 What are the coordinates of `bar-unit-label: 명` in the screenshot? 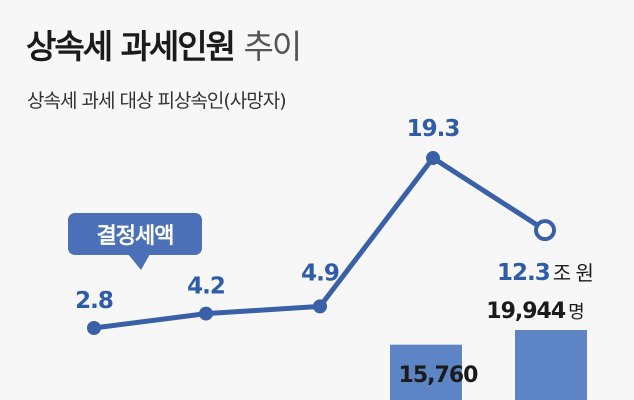 It's located at (576, 312).